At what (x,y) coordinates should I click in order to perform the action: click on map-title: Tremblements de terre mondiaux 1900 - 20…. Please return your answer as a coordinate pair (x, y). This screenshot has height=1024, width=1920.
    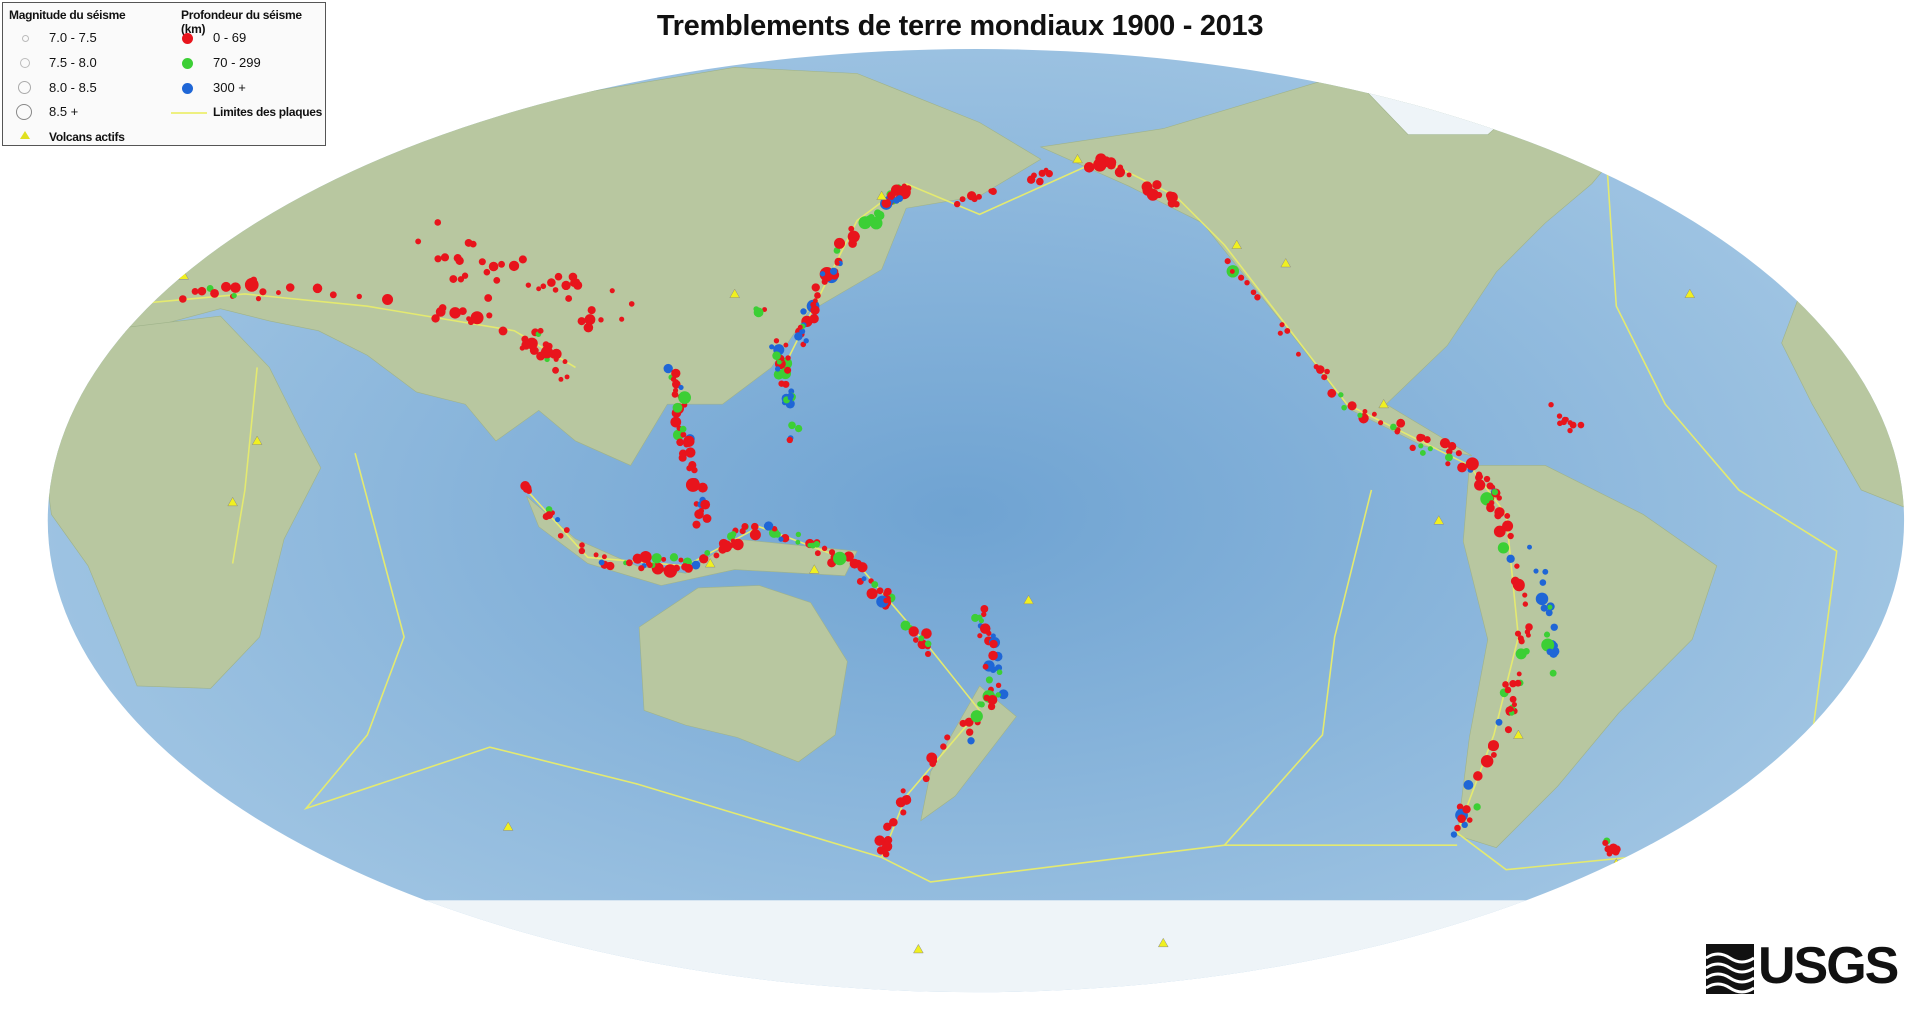
    Looking at the image, I should click on (960, 26).